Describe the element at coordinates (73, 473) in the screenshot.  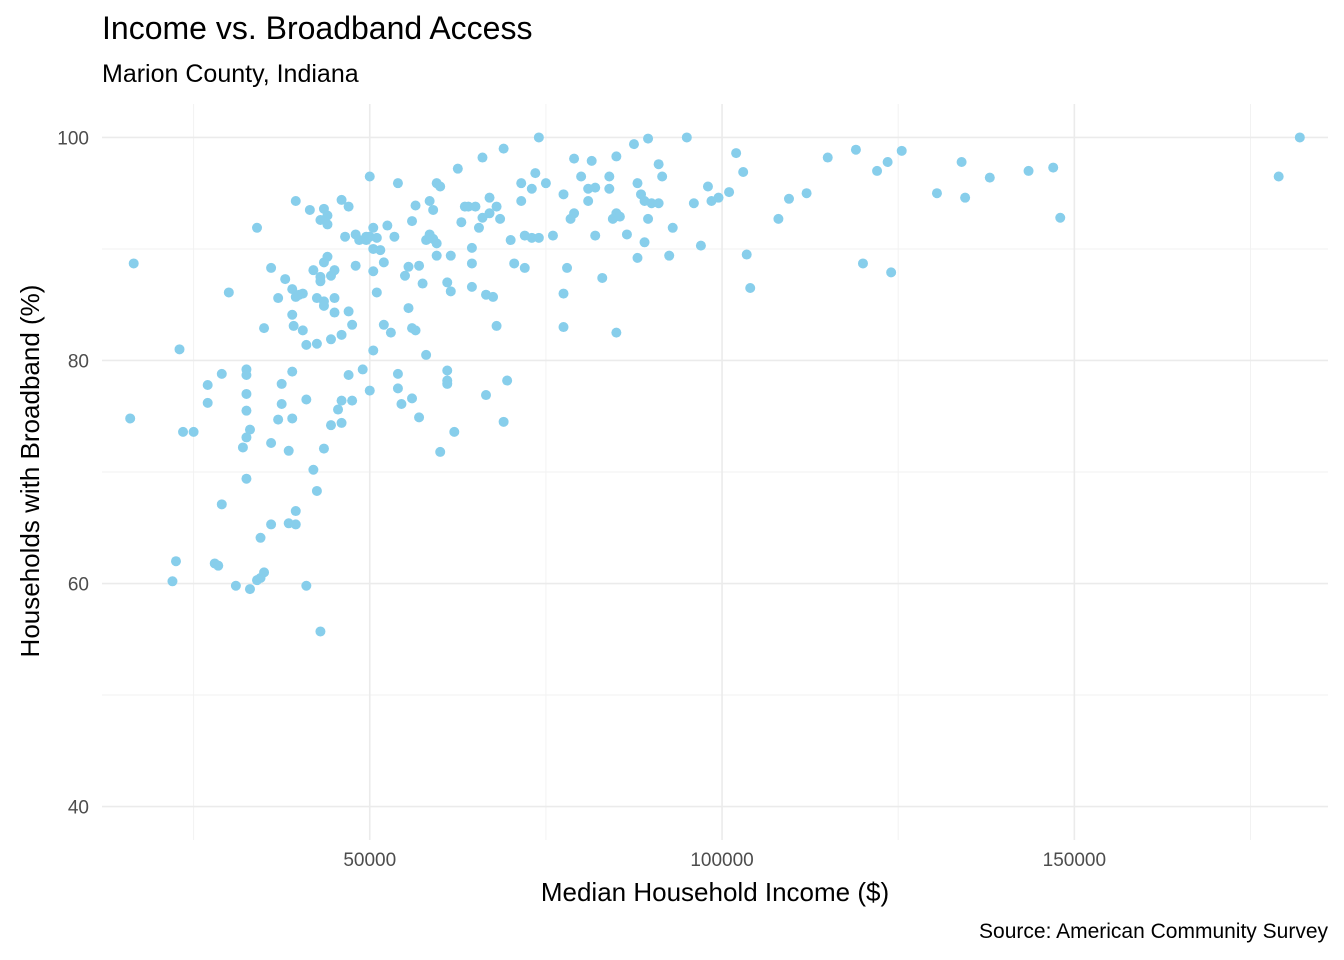
I see `y-axis-ticks: 40 60 80 100` at that location.